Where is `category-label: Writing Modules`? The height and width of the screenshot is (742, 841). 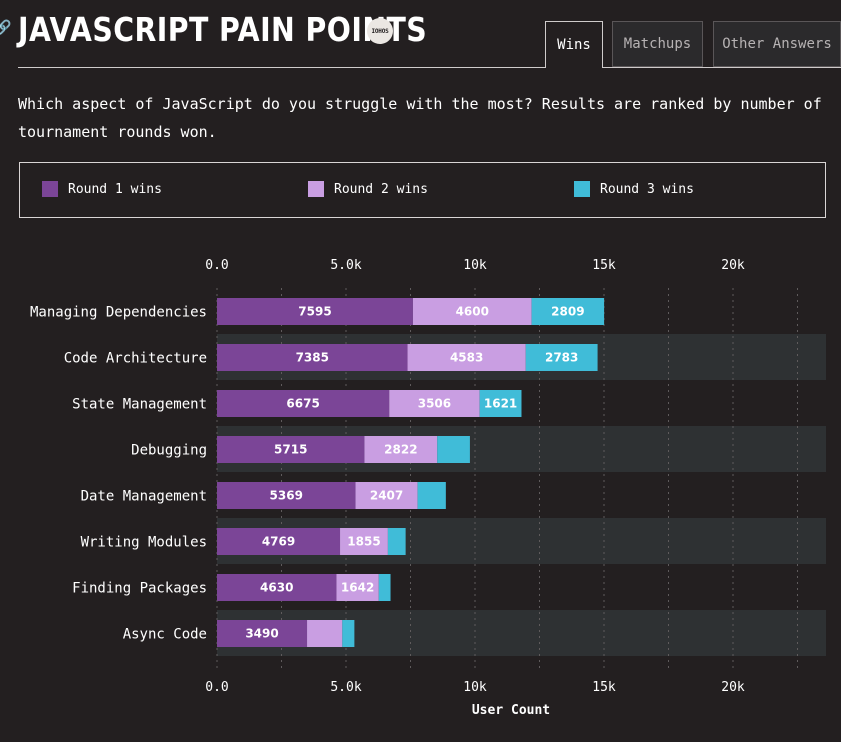
category-label: Writing Modules is located at coordinates (144, 543).